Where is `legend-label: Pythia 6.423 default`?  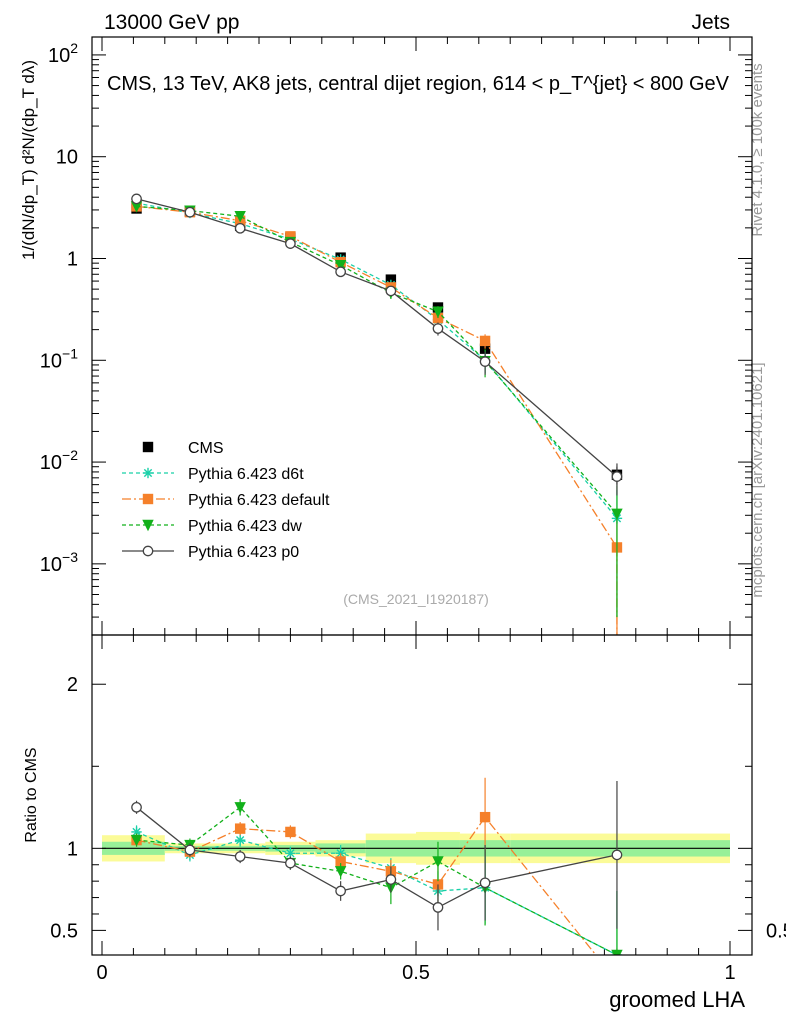
legend-label: Pythia 6.423 default is located at coordinates (259, 500).